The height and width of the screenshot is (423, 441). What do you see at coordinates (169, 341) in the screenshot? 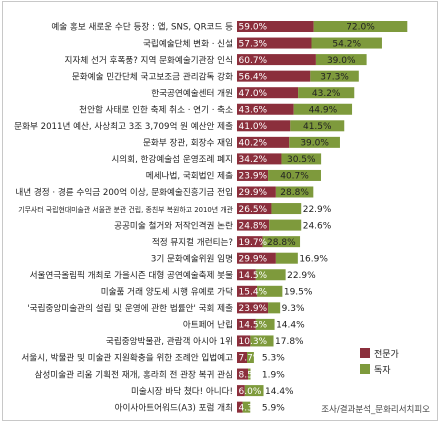
I see `category-label: 국립중앙박물관, 관람객 아시아 1위` at bounding box center [169, 341].